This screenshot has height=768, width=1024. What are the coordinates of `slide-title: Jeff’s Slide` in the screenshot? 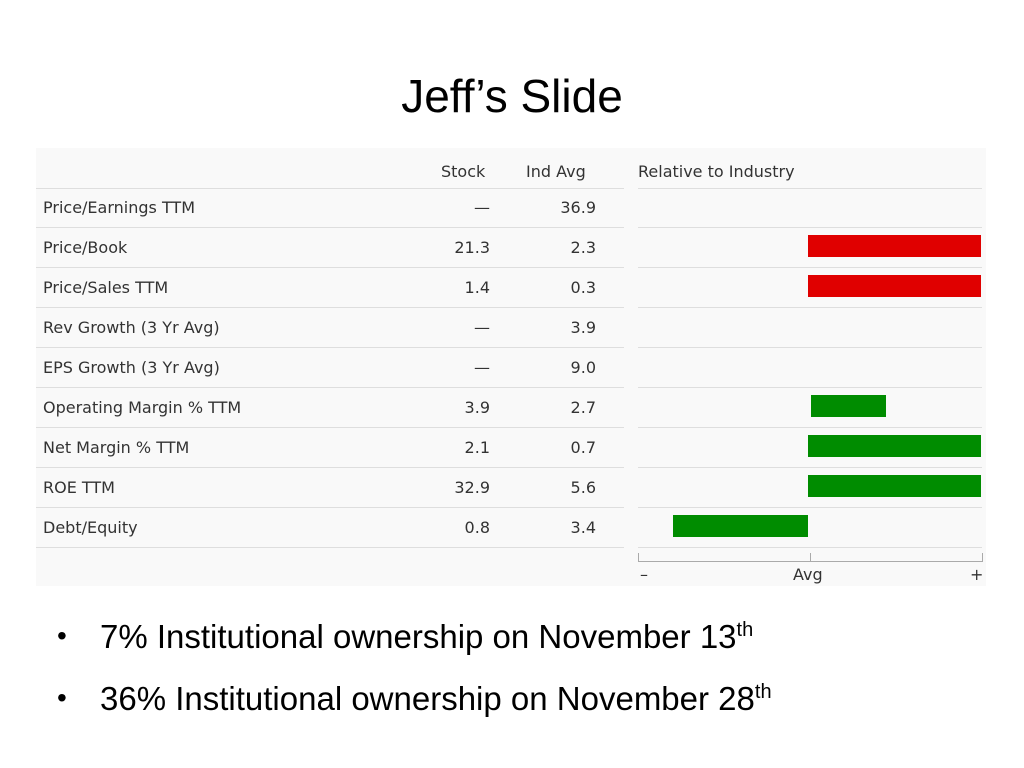 It's located at (512, 96).